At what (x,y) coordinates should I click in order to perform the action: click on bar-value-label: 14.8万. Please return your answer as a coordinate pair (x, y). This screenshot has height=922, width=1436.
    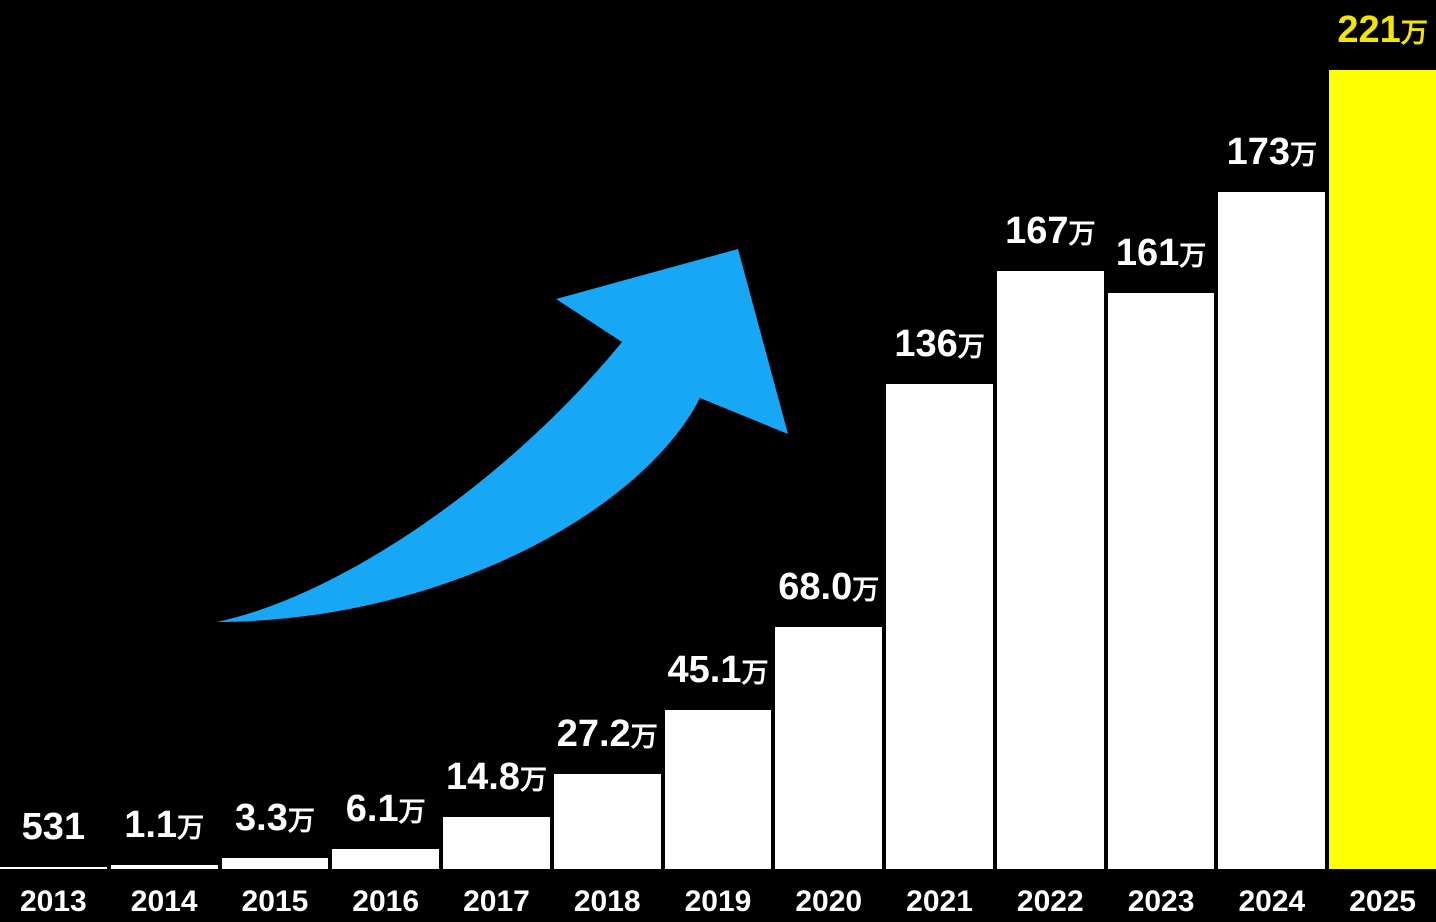
    Looking at the image, I should click on (496, 777).